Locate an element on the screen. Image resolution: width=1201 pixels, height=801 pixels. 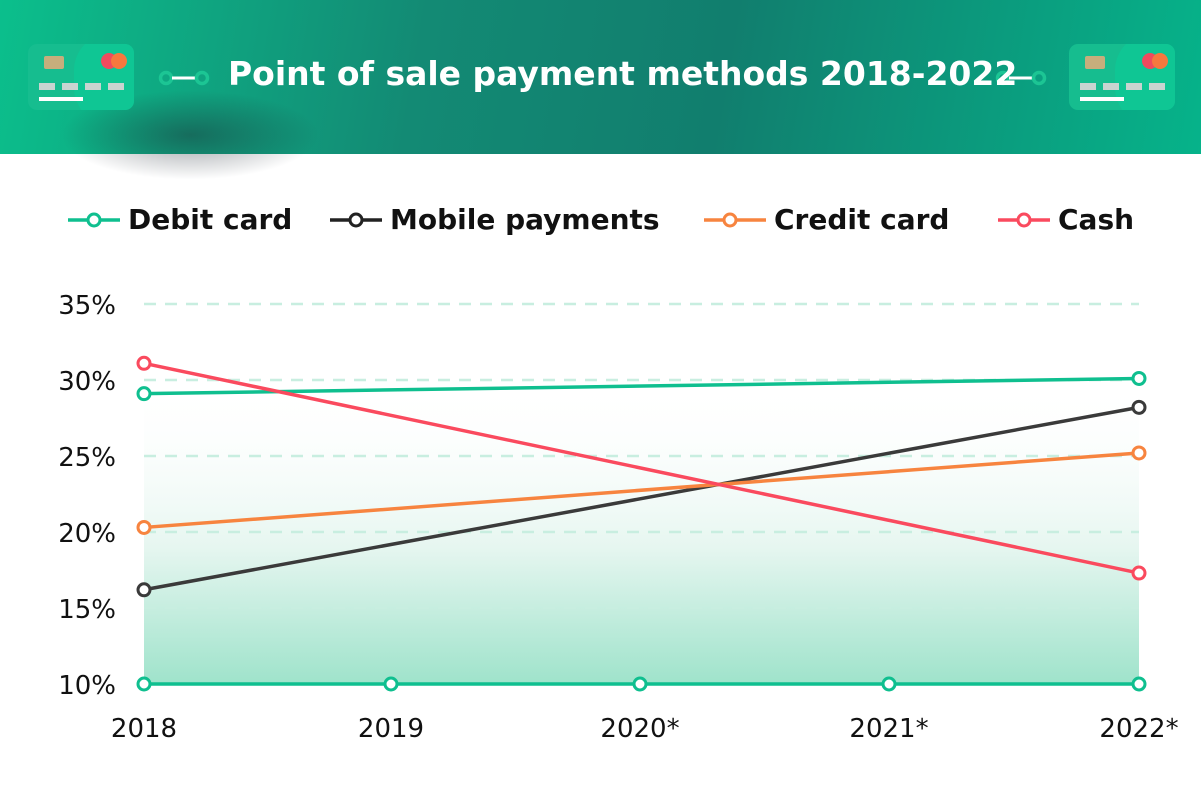
legend-cash: Cash is located at coordinates (1066, 219).